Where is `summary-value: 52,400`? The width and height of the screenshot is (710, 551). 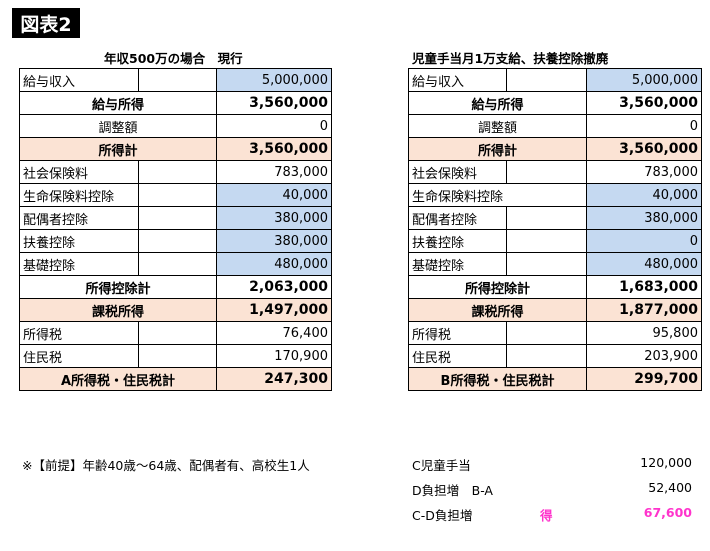
summary-value: 52,400 is located at coordinates (670, 487).